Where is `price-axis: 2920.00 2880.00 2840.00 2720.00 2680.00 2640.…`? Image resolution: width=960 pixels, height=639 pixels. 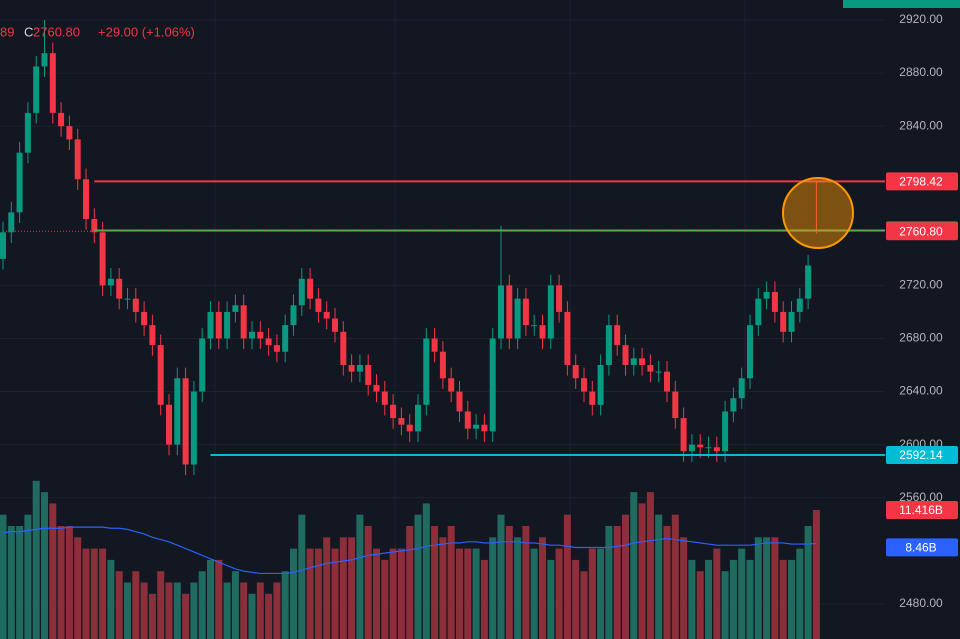 price-axis: 2920.00 2880.00 2840.00 2720.00 2680.00 2640.… is located at coordinates (922, 311).